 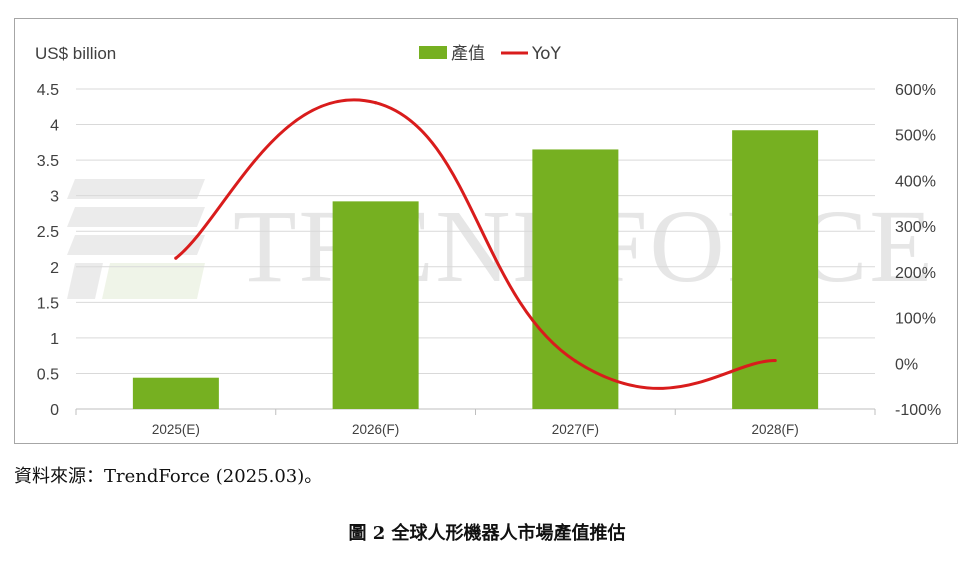 What do you see at coordinates (490, 54) in the screenshot?
I see `legend: 產值 YoY` at bounding box center [490, 54].